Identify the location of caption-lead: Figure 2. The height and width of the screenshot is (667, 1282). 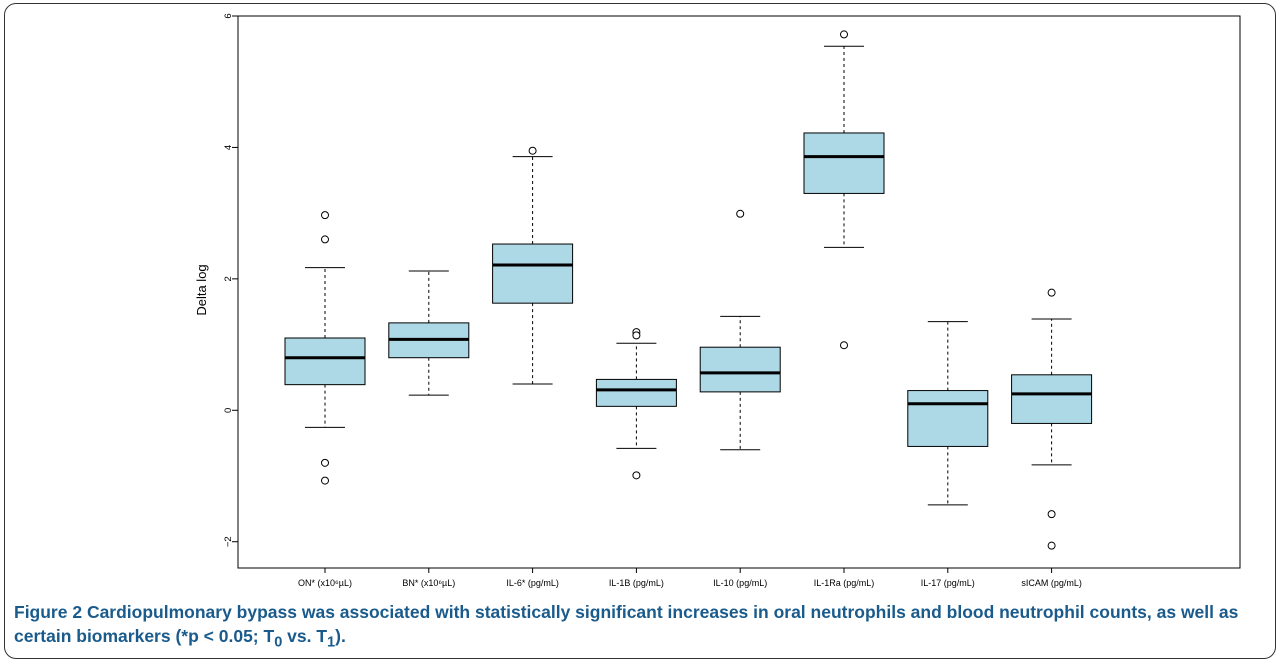
(48, 612).